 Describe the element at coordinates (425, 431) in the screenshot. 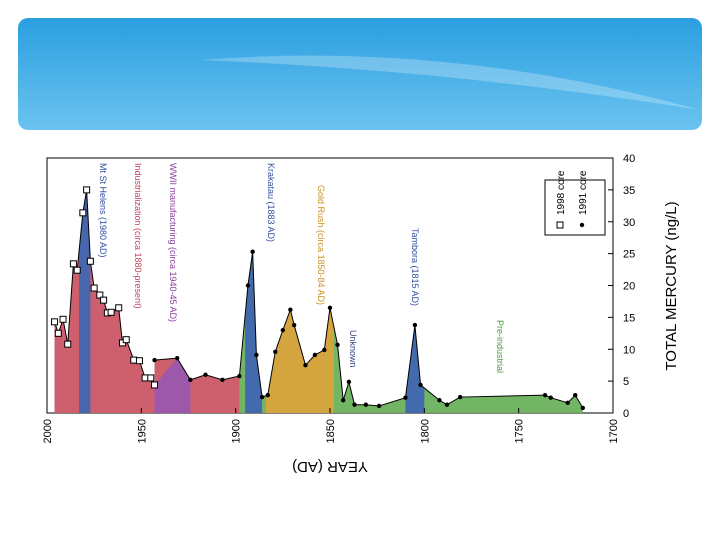

I see `x-tick-label: 1800` at that location.